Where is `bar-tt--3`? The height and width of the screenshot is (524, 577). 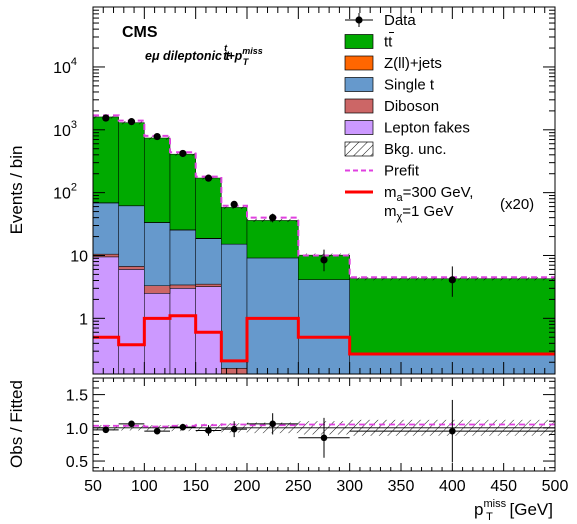 bar-tt--3 is located at coordinates (182, 192).